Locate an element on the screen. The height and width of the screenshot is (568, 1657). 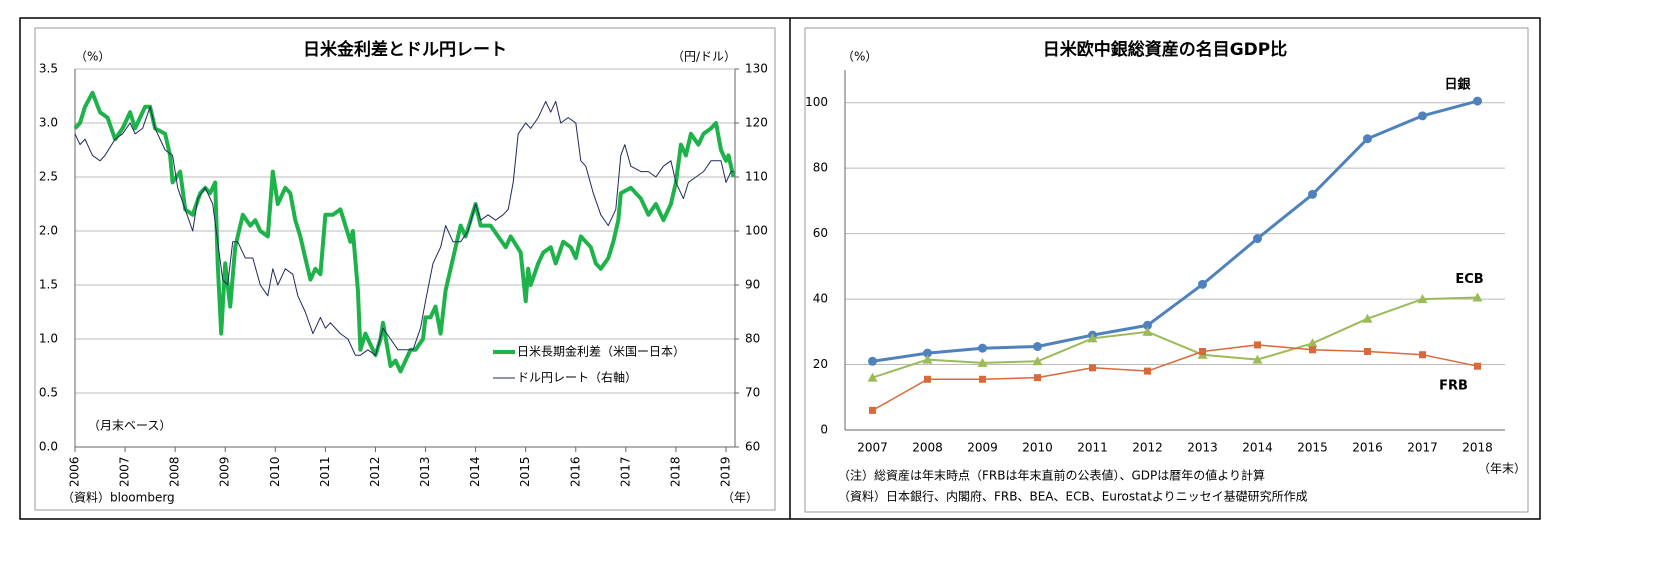
x-axis-label: （年末） is located at coordinates (1502, 469).